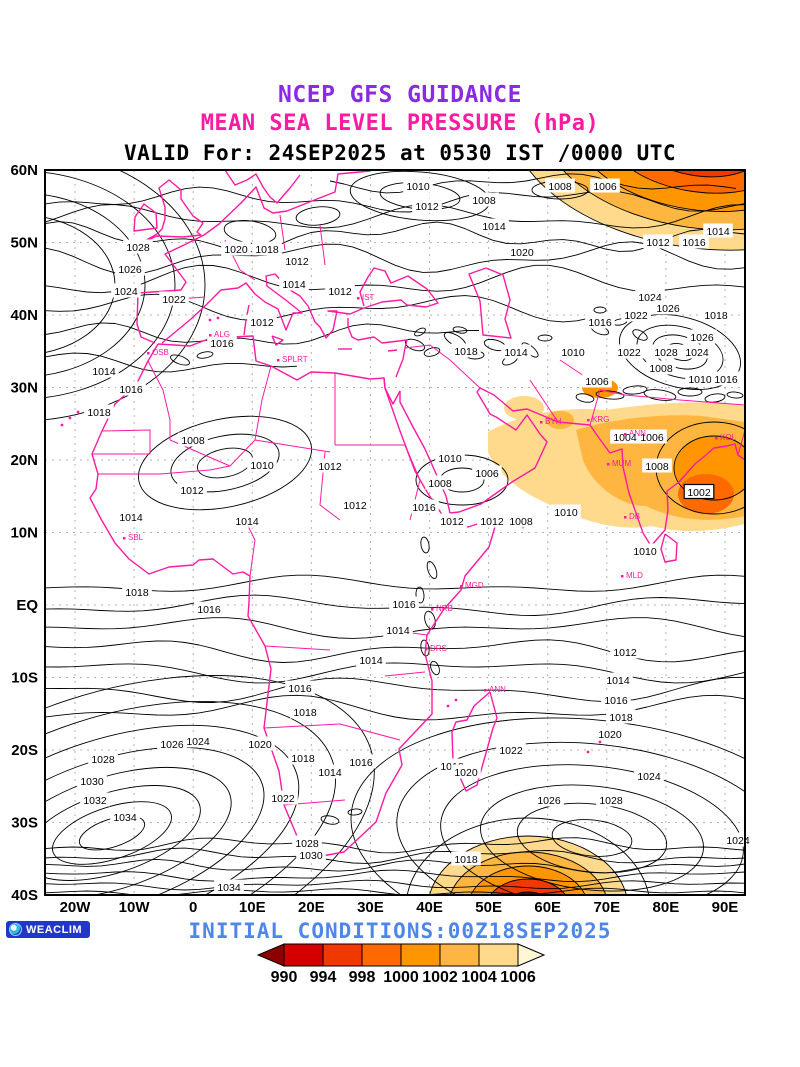 The width and height of the screenshot is (800, 1067). What do you see at coordinates (444, 608) in the screenshot?
I see `svg-text: NRB` at bounding box center [444, 608].